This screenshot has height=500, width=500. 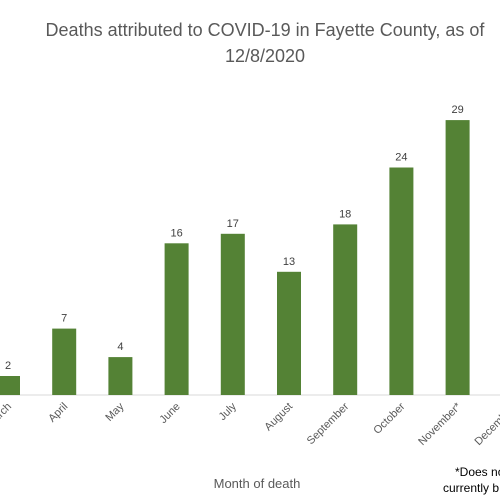 What do you see at coordinates (440, 424) in the screenshot?
I see `x-tick-november: November*` at bounding box center [440, 424].